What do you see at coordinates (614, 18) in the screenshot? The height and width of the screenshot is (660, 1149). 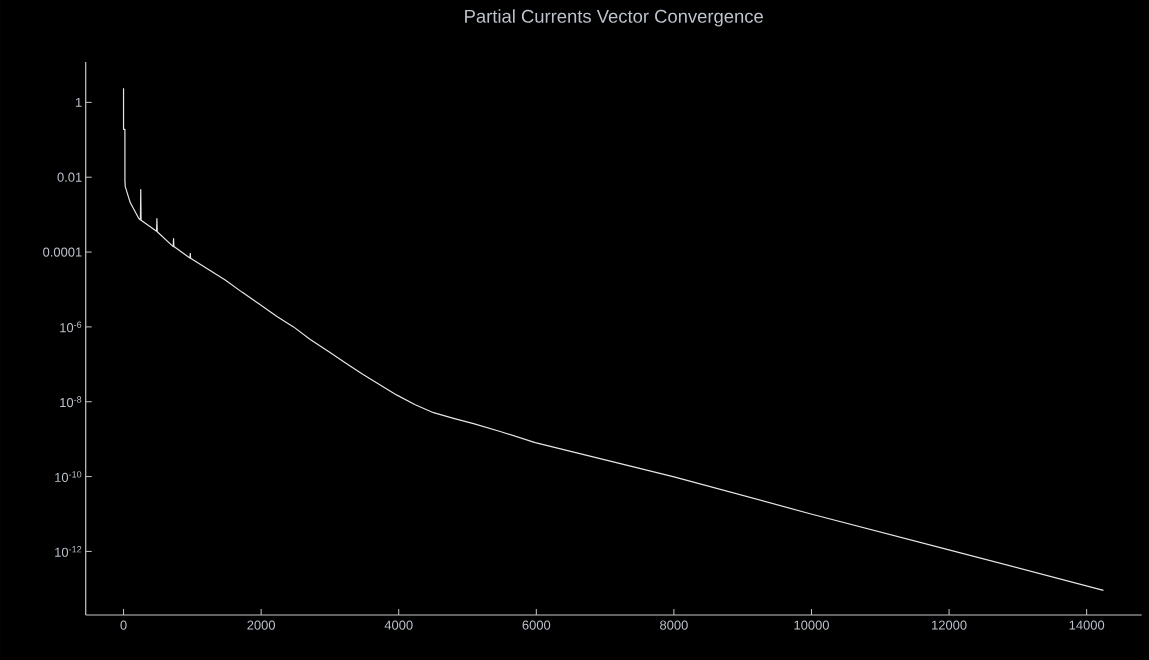 I see `chart-title: Partial Currents Vector Convergence` at bounding box center [614, 18].